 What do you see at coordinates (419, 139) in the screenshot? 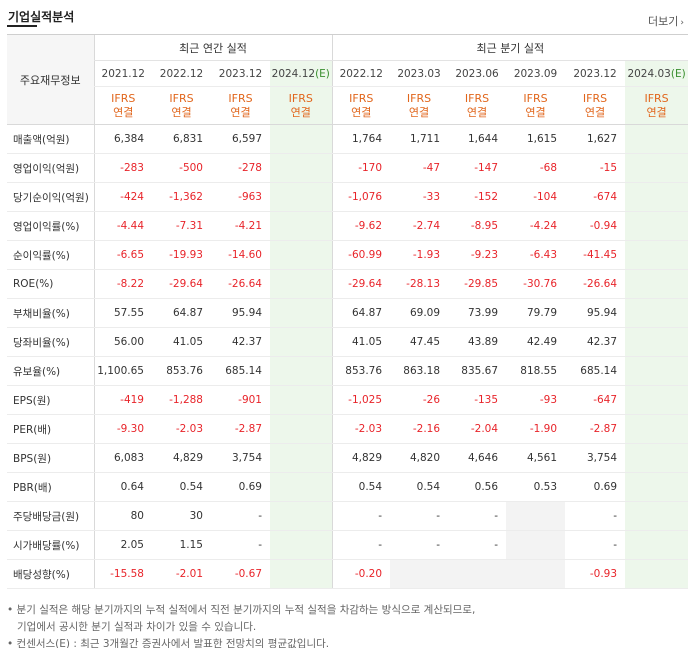
I see `table-cell: 1,711` at bounding box center [419, 139].